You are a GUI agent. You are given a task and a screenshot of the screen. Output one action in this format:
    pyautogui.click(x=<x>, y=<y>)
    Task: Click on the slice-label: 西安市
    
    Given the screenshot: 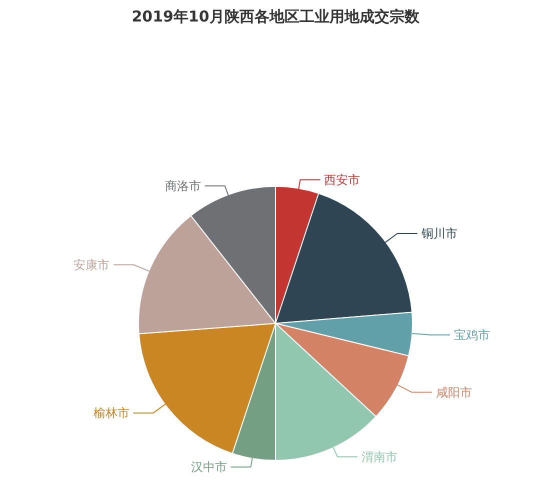 What is the action you would take?
    pyautogui.click(x=342, y=179)
    